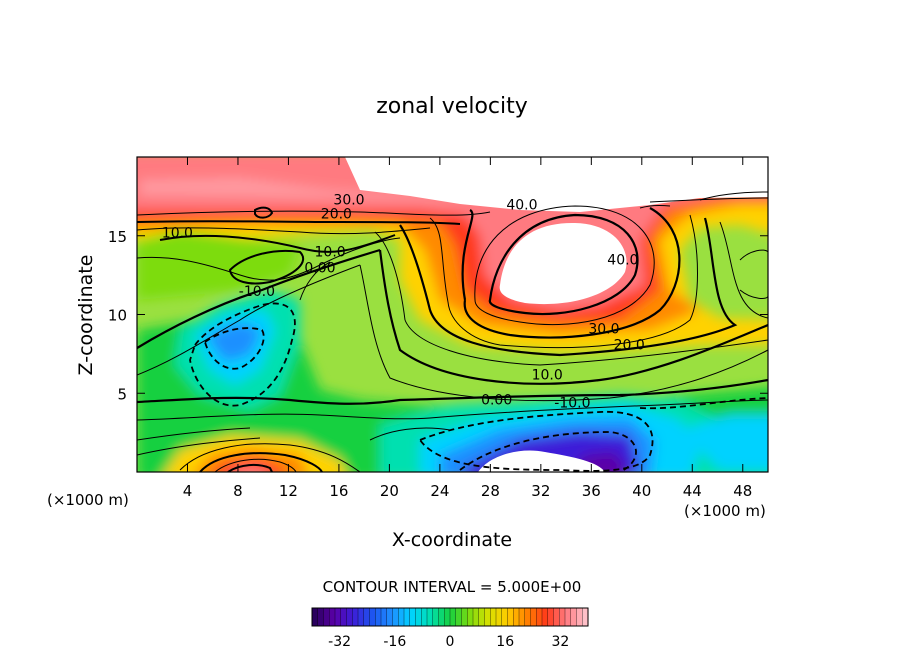 This screenshot has width=904, height=654. What do you see at coordinates (338, 491) in the screenshot?
I see `x-tick-label: 16` at bounding box center [338, 491].